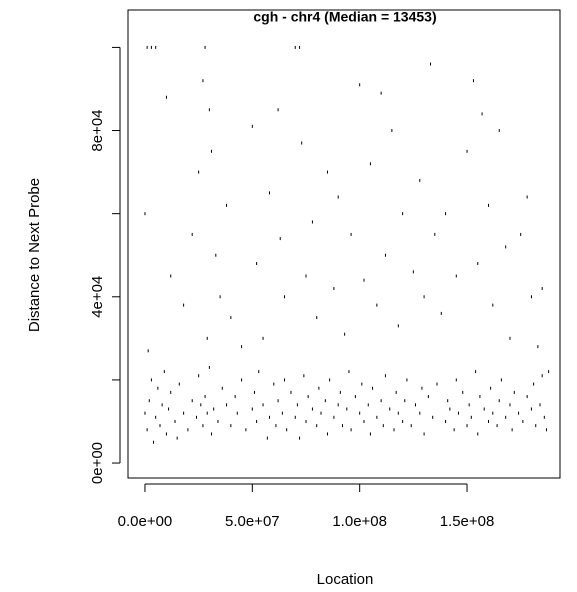 The image size is (577, 592). What do you see at coordinates (467, 521) in the screenshot?
I see `x-tick-label: 1.5e+08` at bounding box center [467, 521].